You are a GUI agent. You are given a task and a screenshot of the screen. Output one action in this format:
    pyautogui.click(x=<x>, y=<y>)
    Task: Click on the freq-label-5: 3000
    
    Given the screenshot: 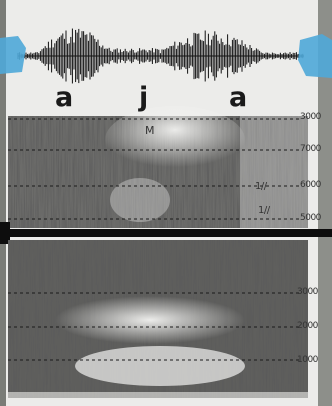 What is the action you would take?
    pyautogui.click(x=307, y=292)
    